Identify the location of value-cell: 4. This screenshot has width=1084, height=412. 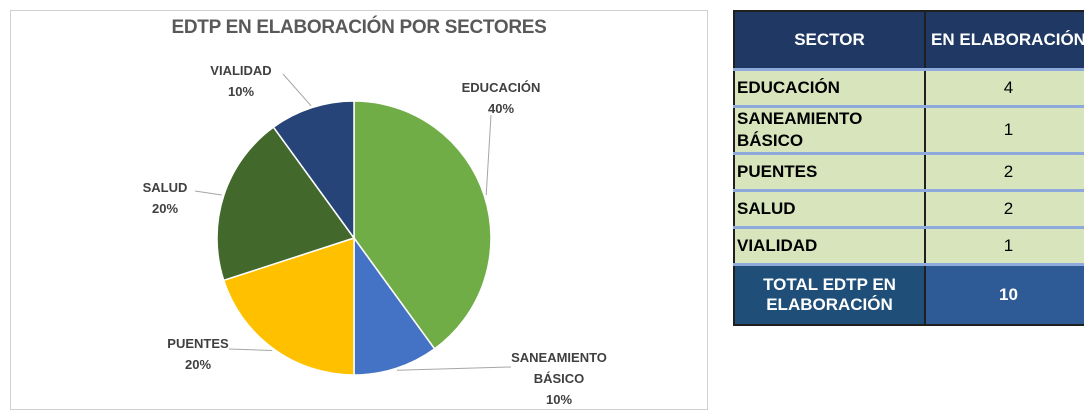
(1004, 88).